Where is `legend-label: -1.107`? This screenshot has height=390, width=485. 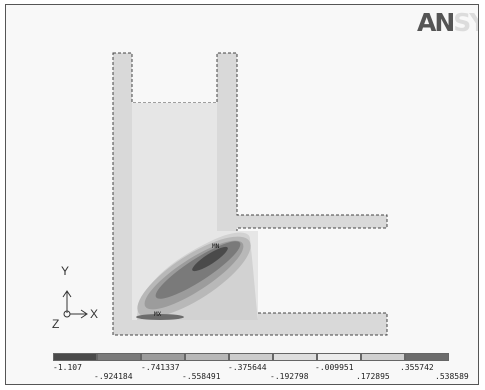
legend-label: -1.107 is located at coordinates (67, 367).